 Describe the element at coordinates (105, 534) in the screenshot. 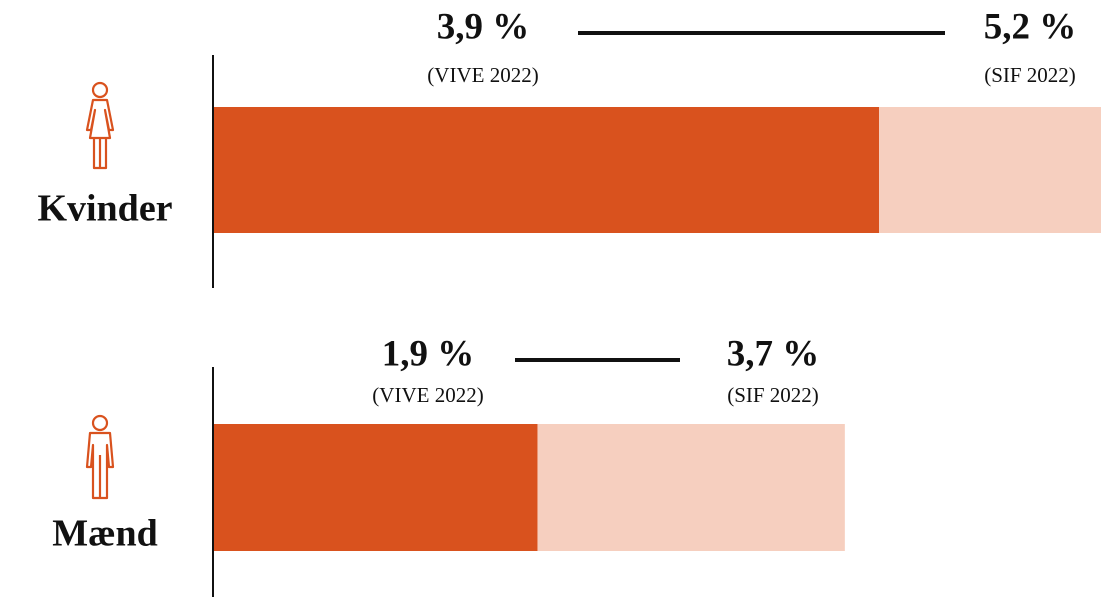

I see `category-label: Mænd` at that location.